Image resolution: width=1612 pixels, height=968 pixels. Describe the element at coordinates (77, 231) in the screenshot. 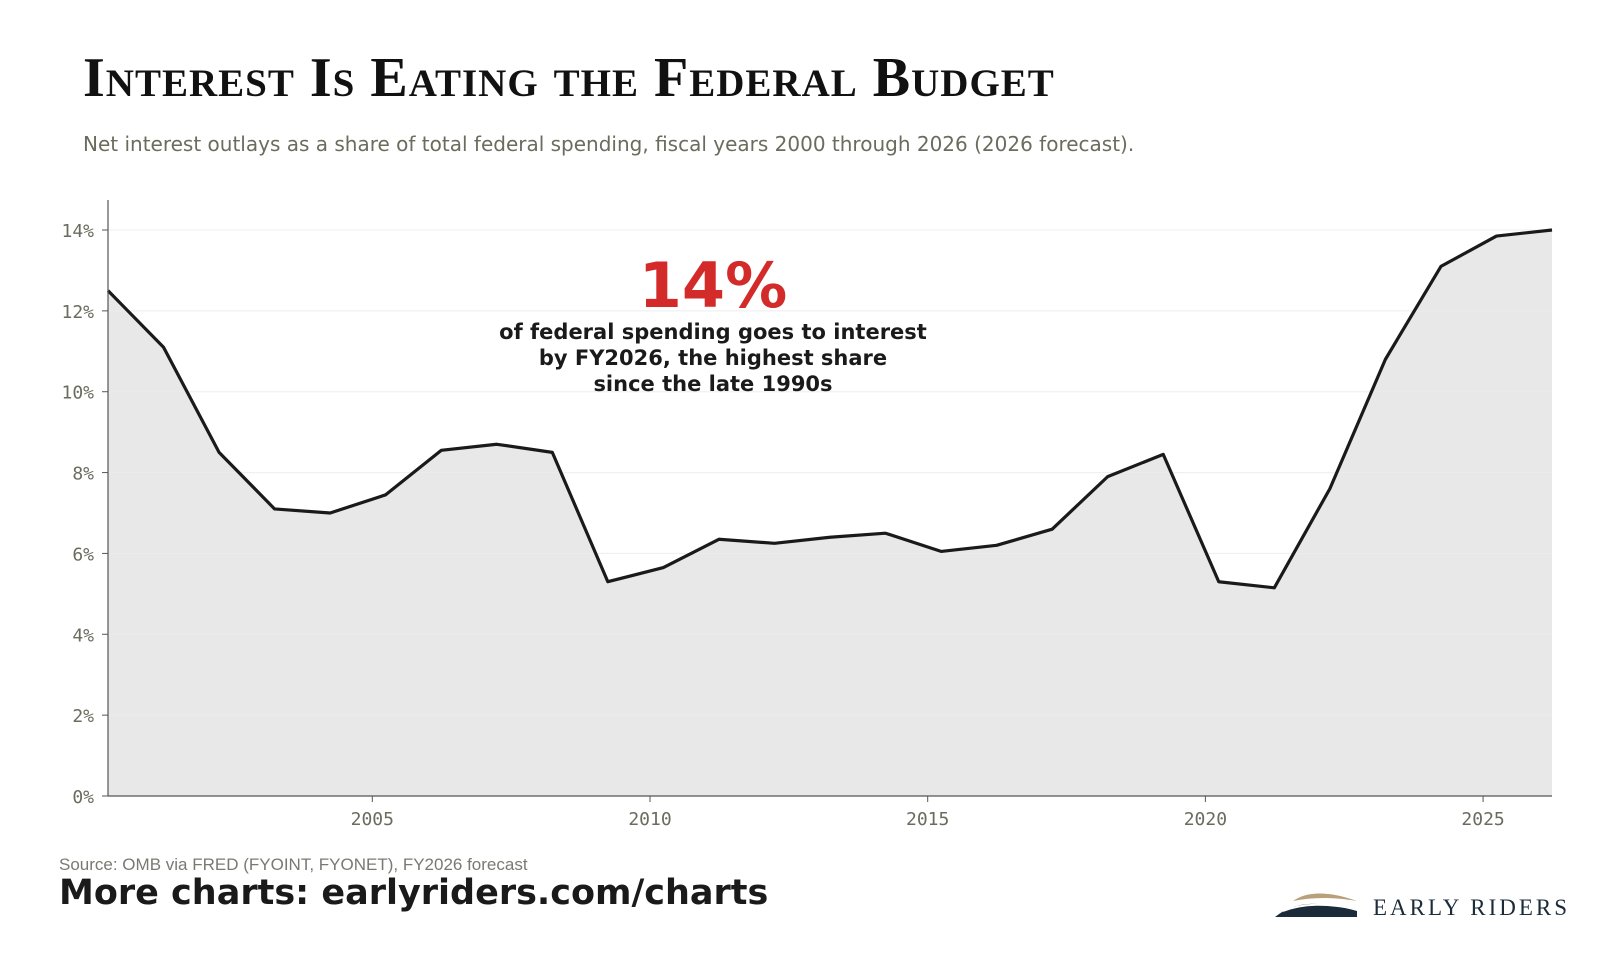

I see `y-tick-label: 14%` at that location.